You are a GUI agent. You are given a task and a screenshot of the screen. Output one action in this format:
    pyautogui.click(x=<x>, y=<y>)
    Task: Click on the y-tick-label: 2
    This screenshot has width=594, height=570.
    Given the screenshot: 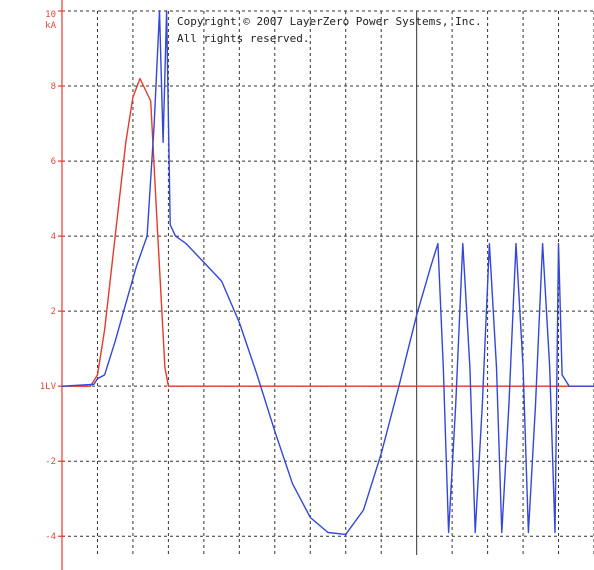 What is the action you would take?
    pyautogui.click(x=53, y=312)
    